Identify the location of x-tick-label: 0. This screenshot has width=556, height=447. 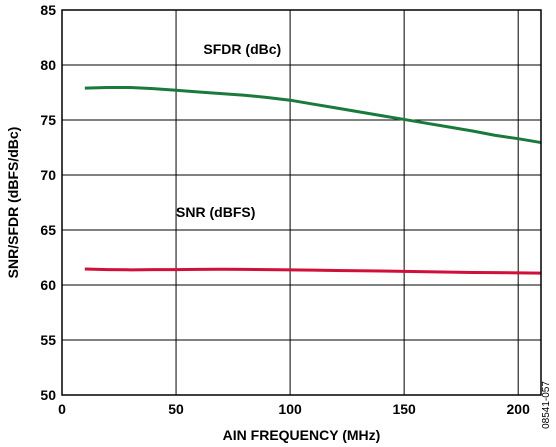
(62, 409).